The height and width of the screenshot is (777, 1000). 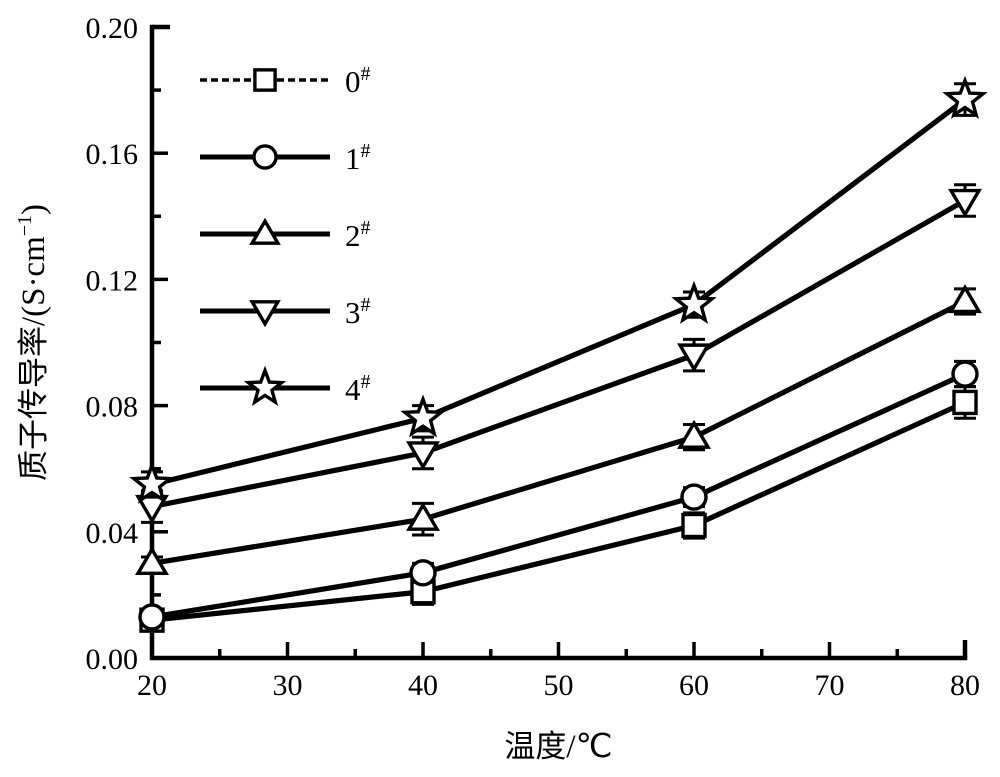 I want to click on x-axis-tick-labels: 20 30 40 50 60 70 80, so click(x=558, y=685).